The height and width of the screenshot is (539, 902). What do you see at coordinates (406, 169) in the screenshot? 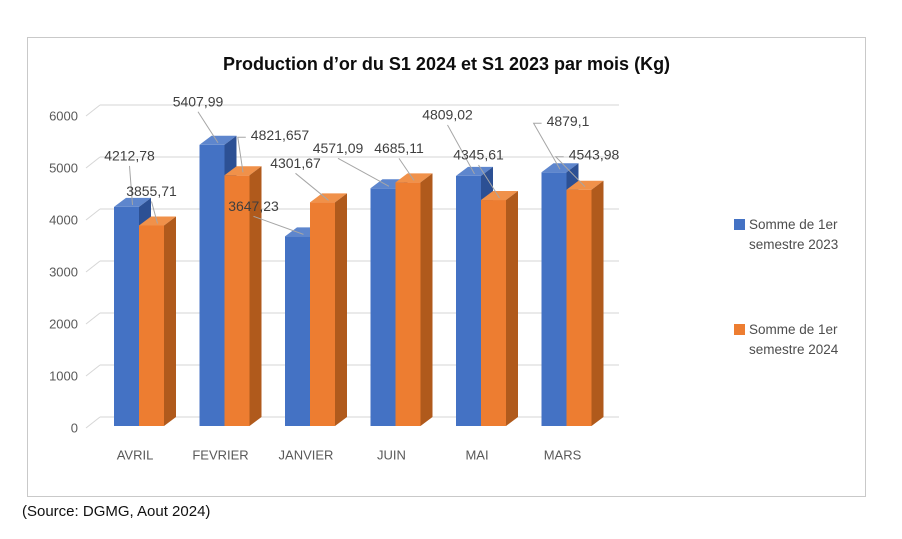
I see `data-label-juin-2024-leader` at bounding box center [406, 169].